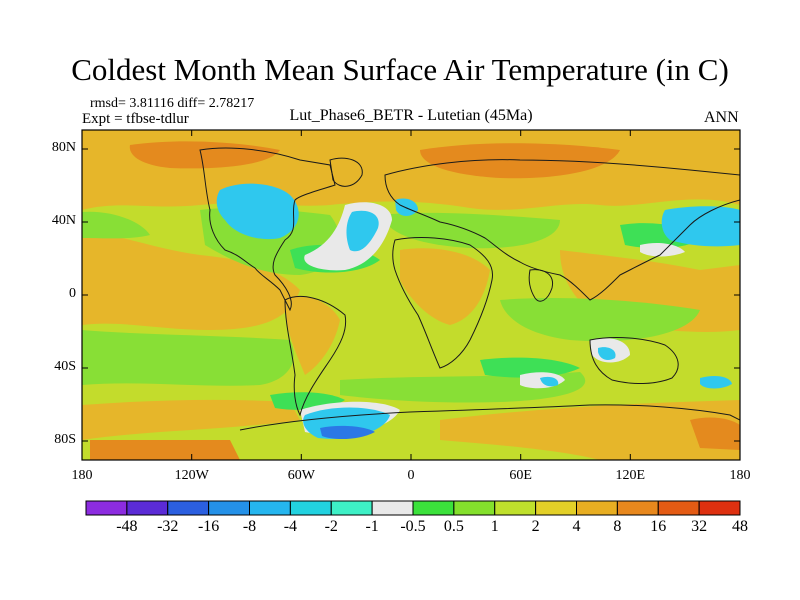  Describe the element at coordinates (191, 419) in the screenshot. I see `field-warm-south-band` at that location.